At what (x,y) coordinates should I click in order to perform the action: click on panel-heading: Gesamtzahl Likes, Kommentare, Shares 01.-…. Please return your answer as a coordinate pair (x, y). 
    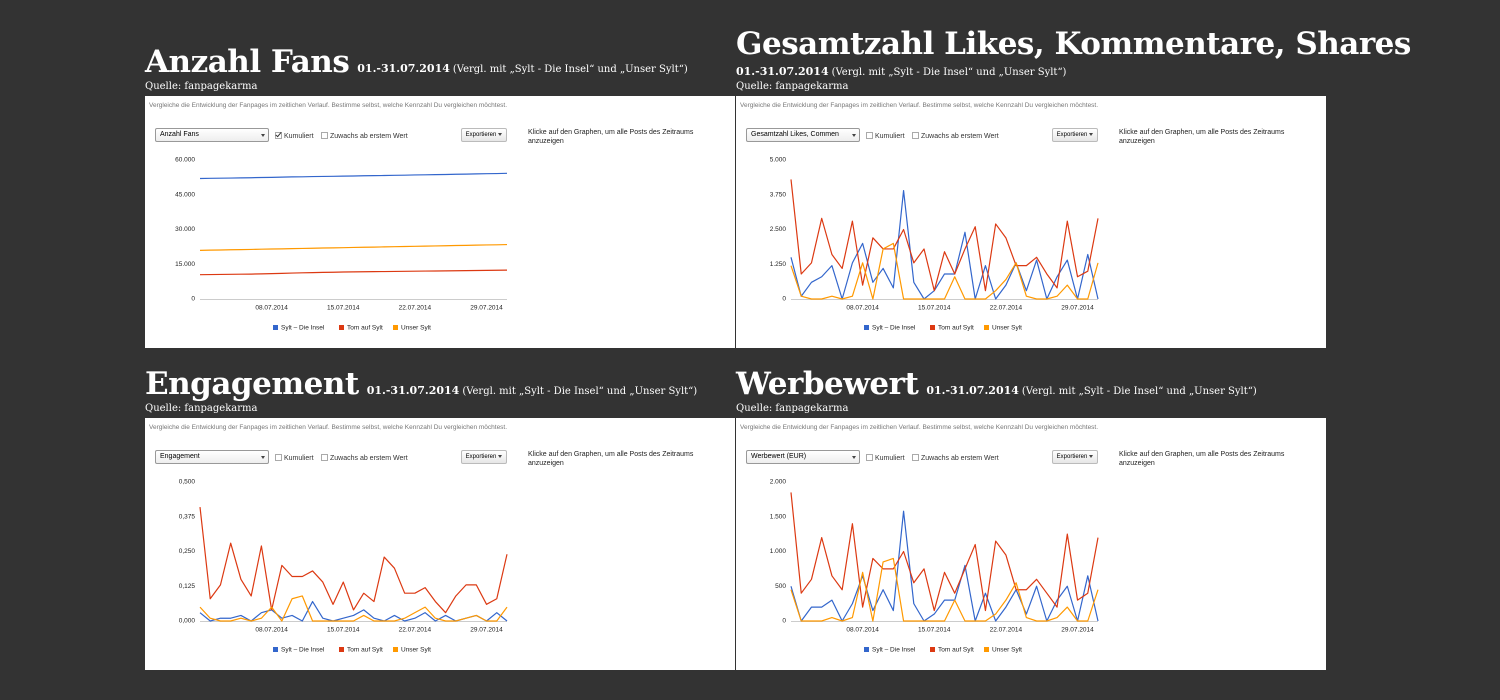
    Looking at the image, I should click on (1073, 59).